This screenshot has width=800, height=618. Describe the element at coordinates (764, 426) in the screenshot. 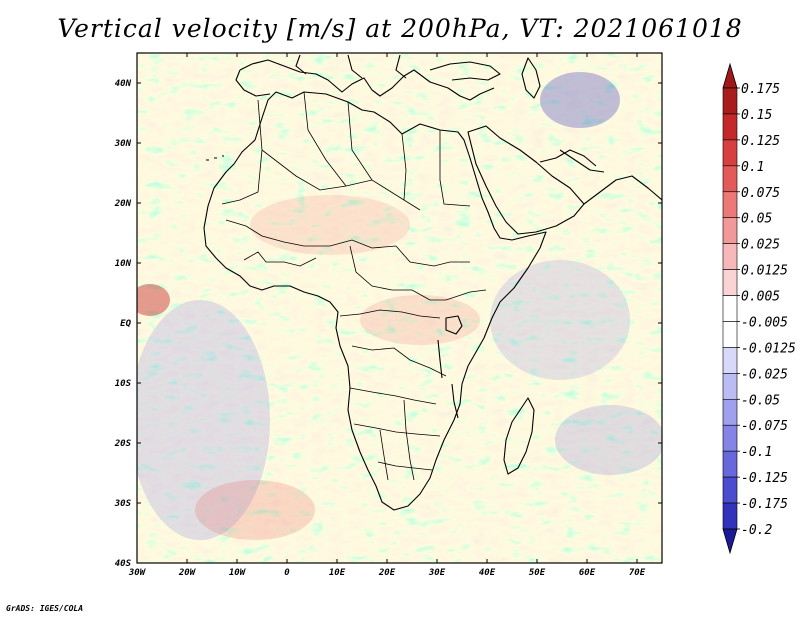

I see `colorbar-label: -0.075` at that location.